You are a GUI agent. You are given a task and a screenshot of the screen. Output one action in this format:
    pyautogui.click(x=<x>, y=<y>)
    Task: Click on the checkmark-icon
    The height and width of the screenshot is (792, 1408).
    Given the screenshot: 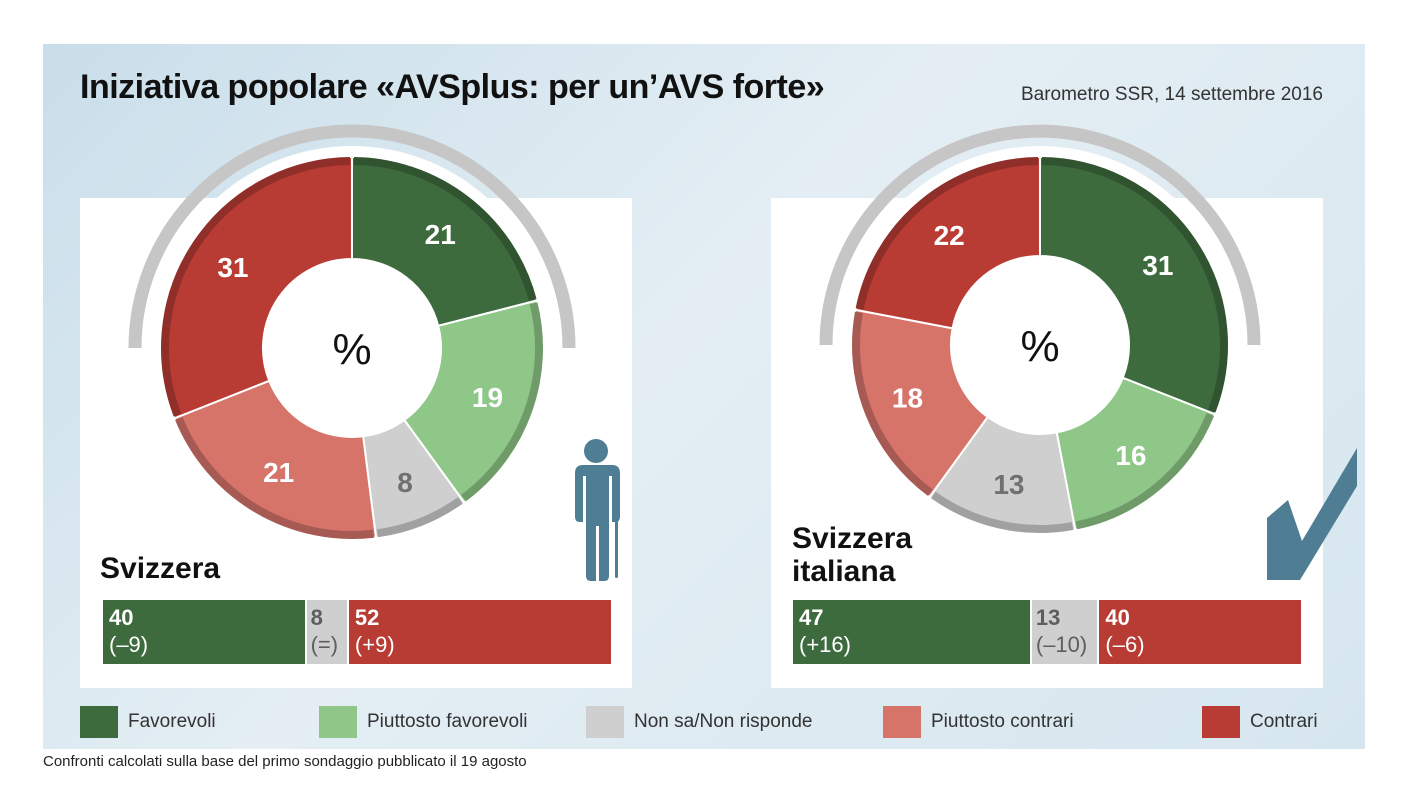 What is the action you would take?
    pyautogui.click(x=1312, y=514)
    